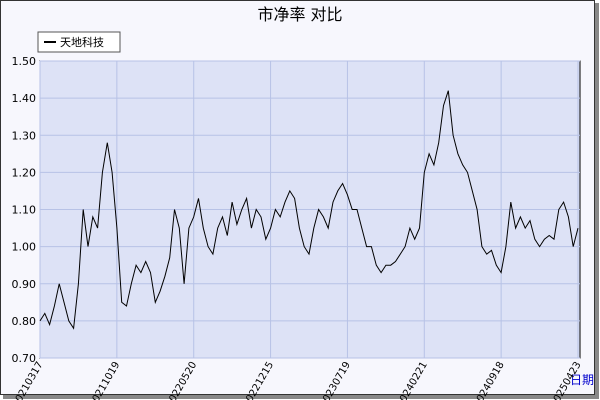 Image resolution: width=600 pixels, height=400 pixels. Describe the element at coordinates (24, 98) in the screenshot. I see `y-tick-label: 1.40` at that location.